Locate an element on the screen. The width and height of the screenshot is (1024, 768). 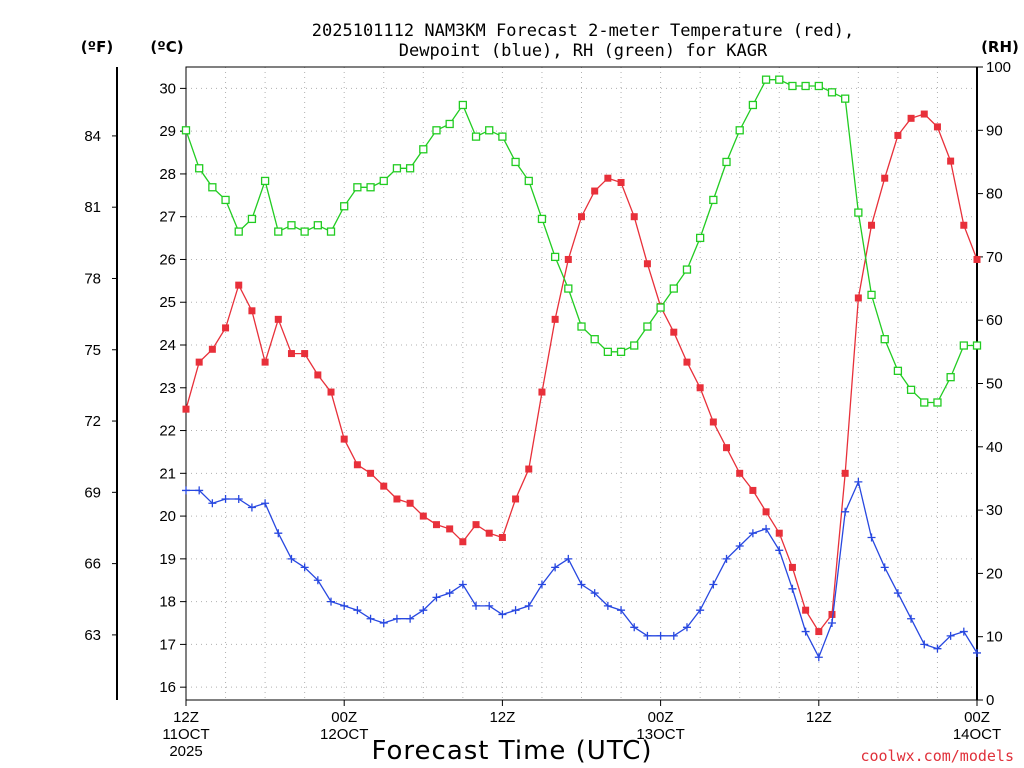
celsius-tick-label: 25 is located at coordinates (167, 302).